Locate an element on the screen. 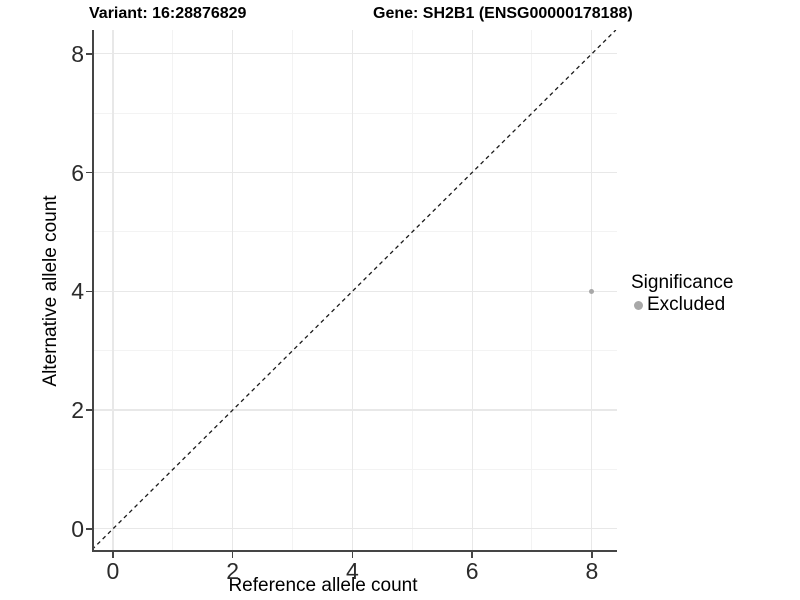  x-tick-label: 0 is located at coordinates (113, 571).